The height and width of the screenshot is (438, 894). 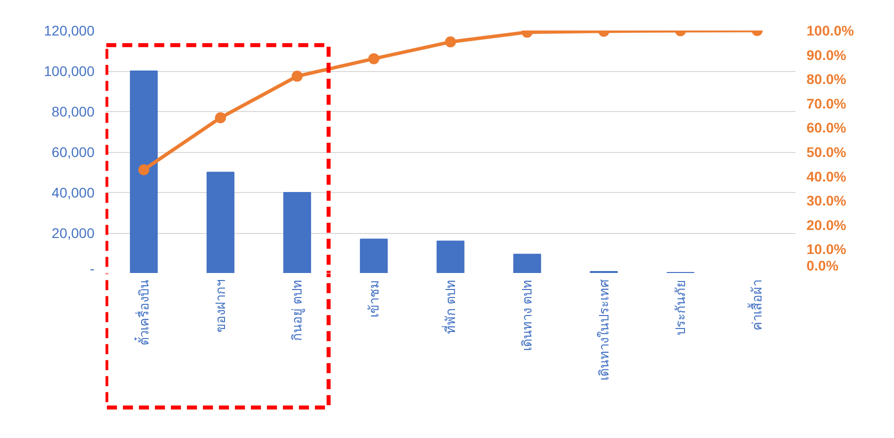 What do you see at coordinates (69, 30) in the screenshot?
I see `y-tick-label: 120,000` at bounding box center [69, 30].